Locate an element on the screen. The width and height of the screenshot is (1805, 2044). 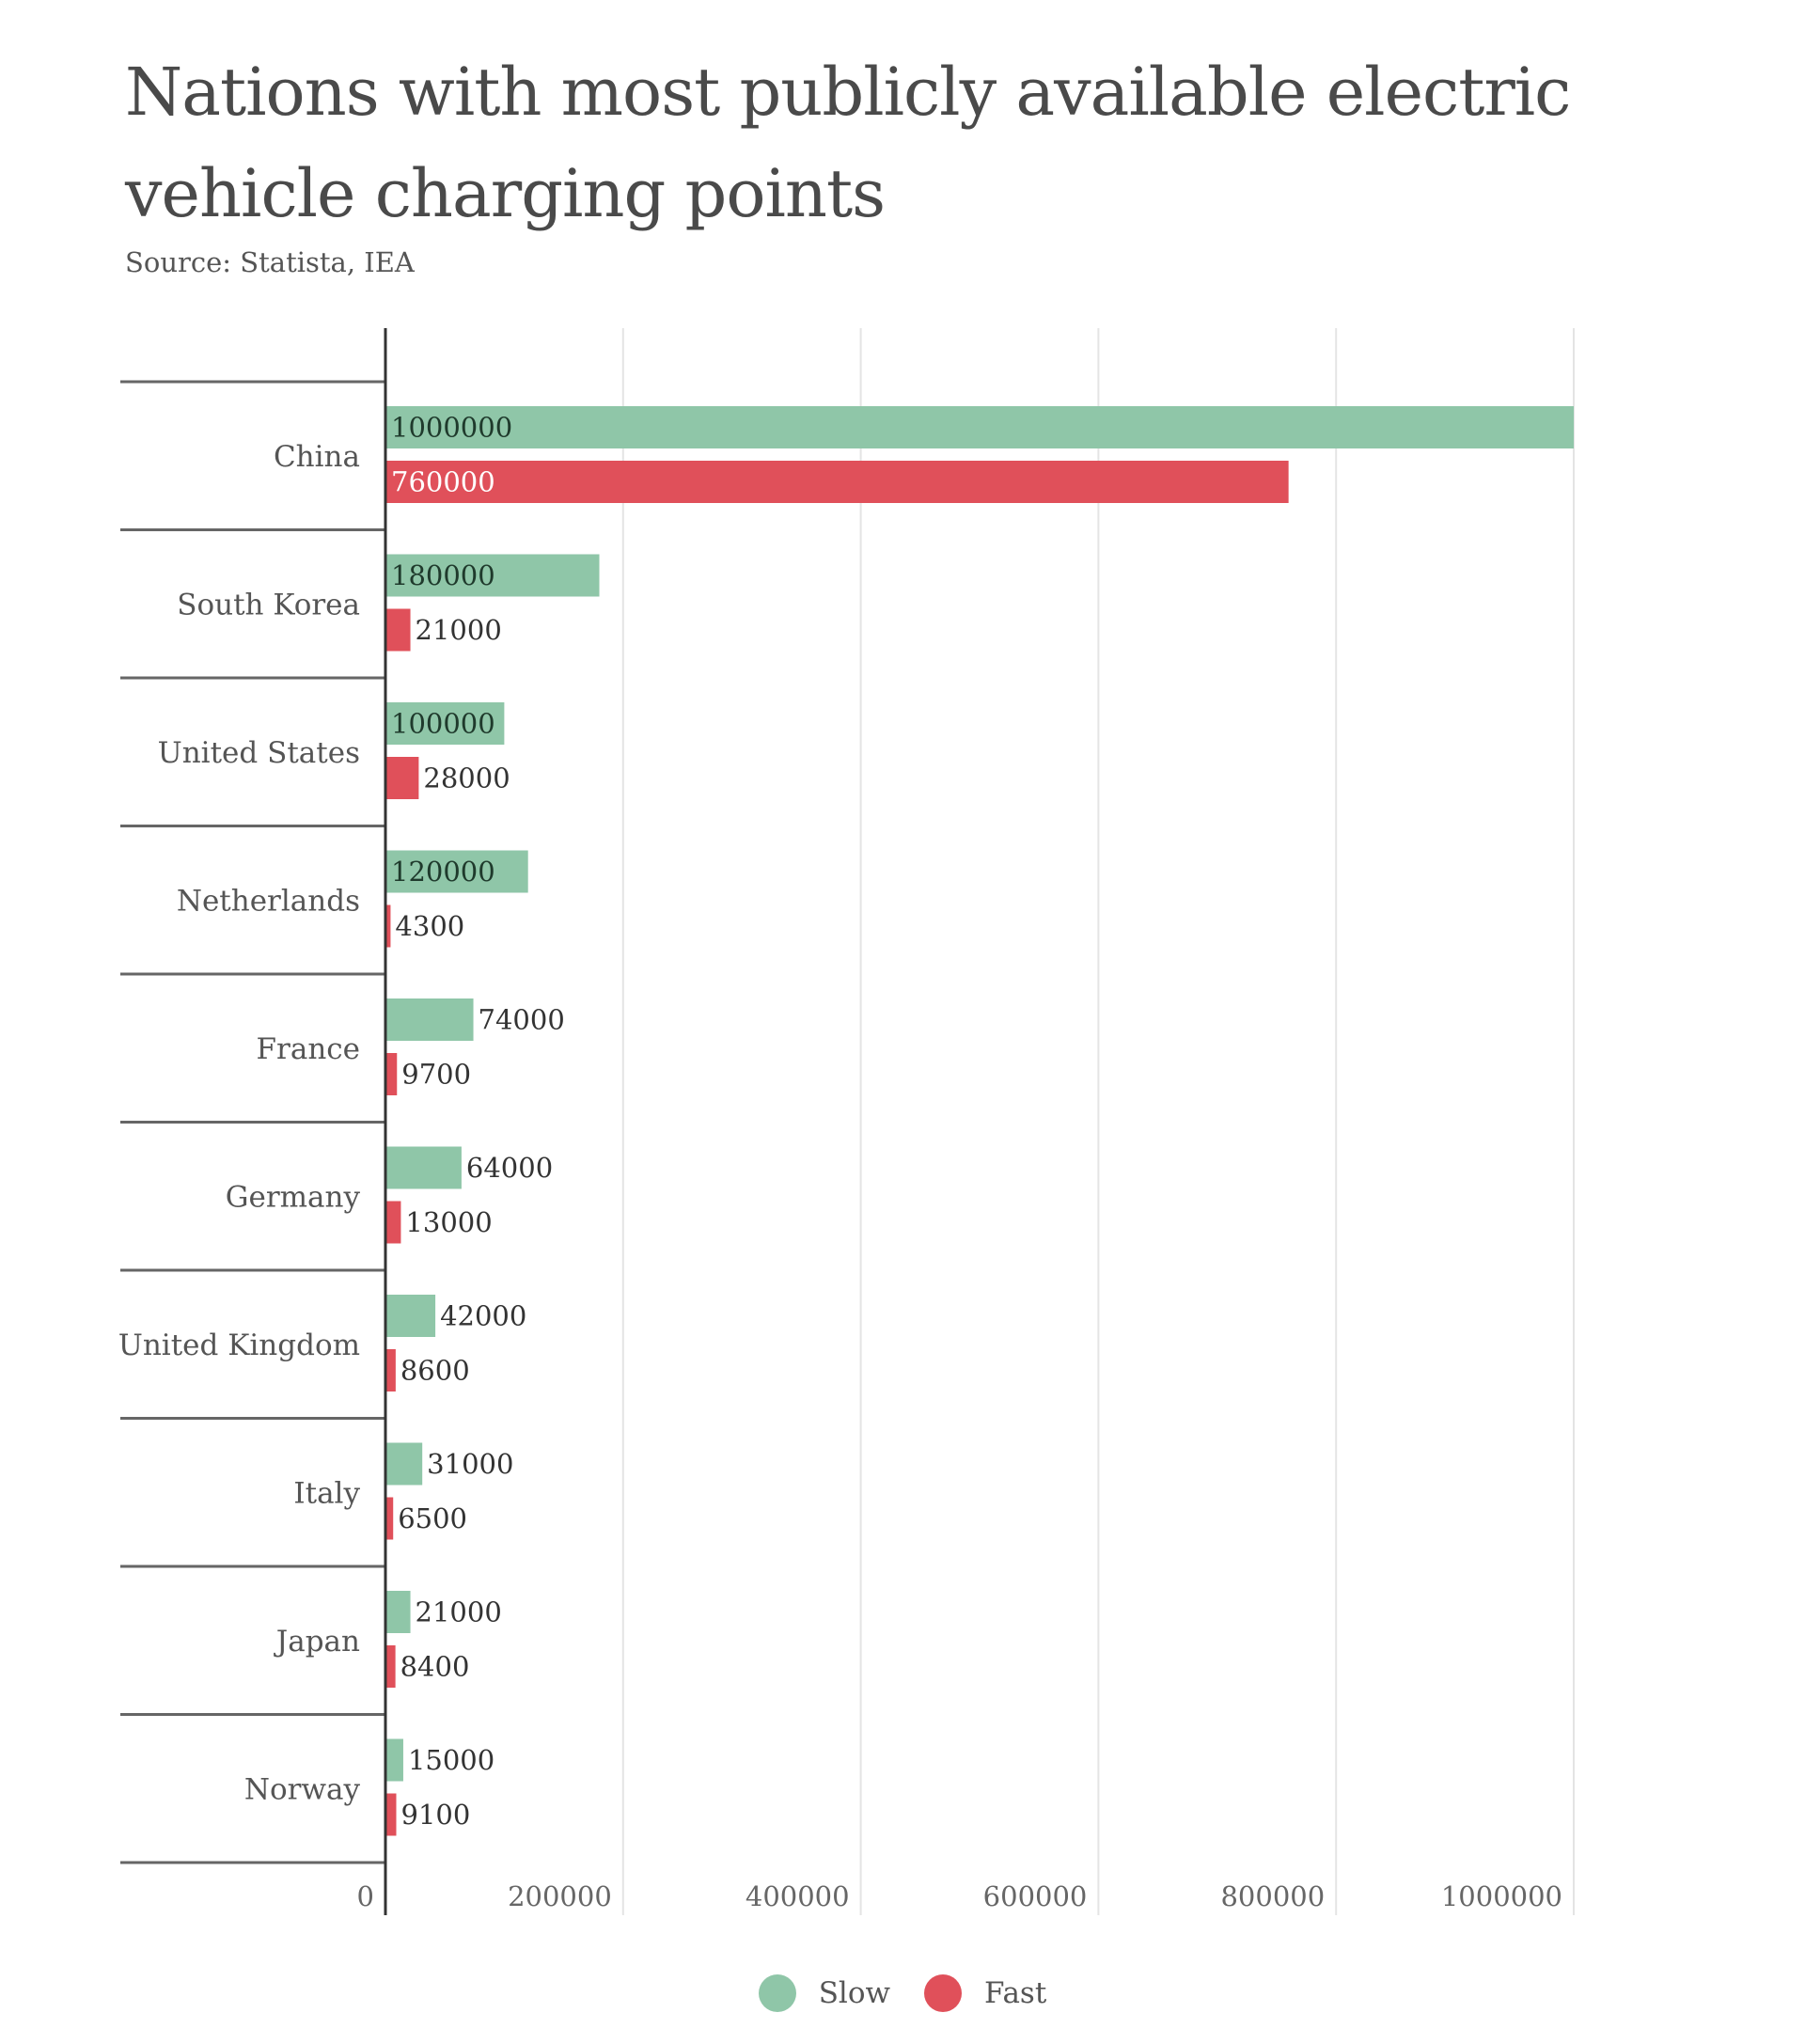
data-label-fast: 28000 is located at coordinates (467, 778).